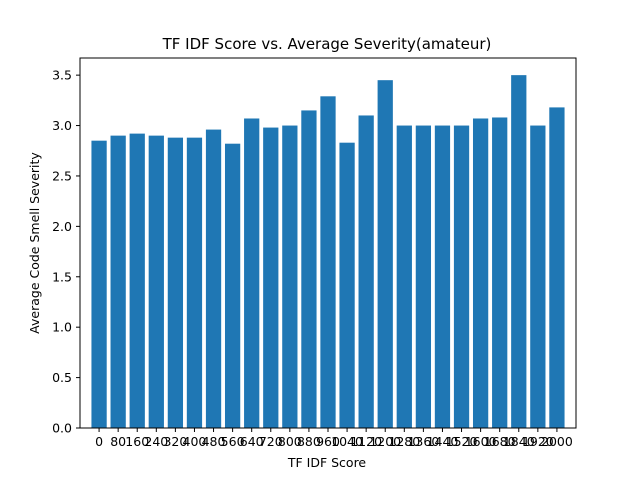 Image resolution: width=640 pixels, height=480 pixels. I want to click on y-tick-label: 2.5, so click(62, 175).